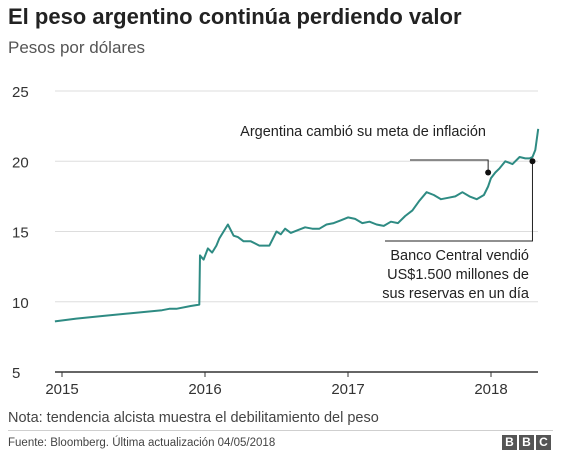  I want to click on x-tick-label: 2017, so click(347, 389).